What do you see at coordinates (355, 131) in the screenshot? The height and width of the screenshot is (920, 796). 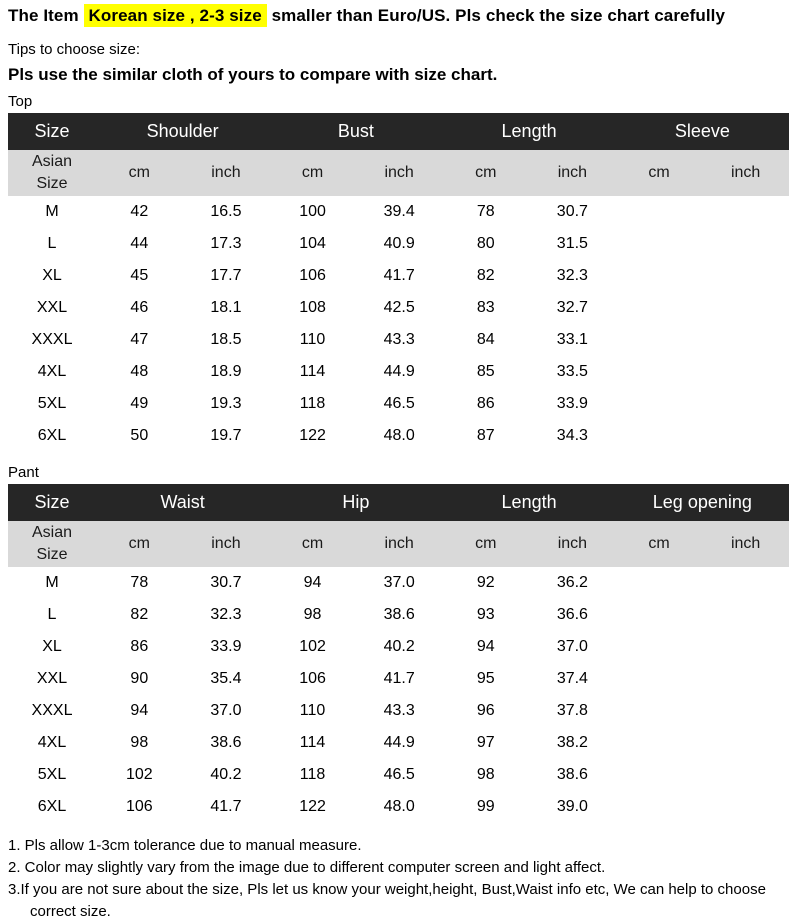 I see `column-header-bust: Bust` at bounding box center [355, 131].